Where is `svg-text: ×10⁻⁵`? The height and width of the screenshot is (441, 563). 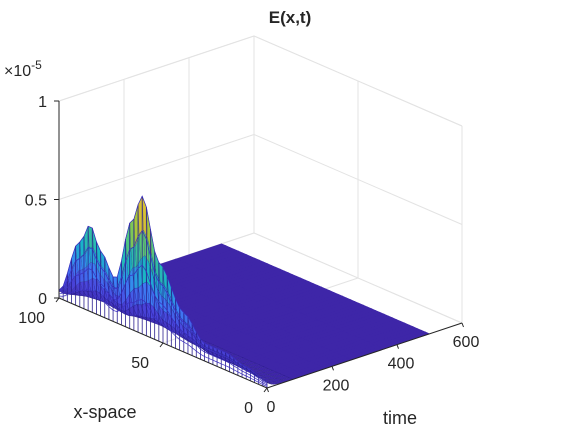
svg-text: ×10⁻⁵ is located at coordinates (23, 69).